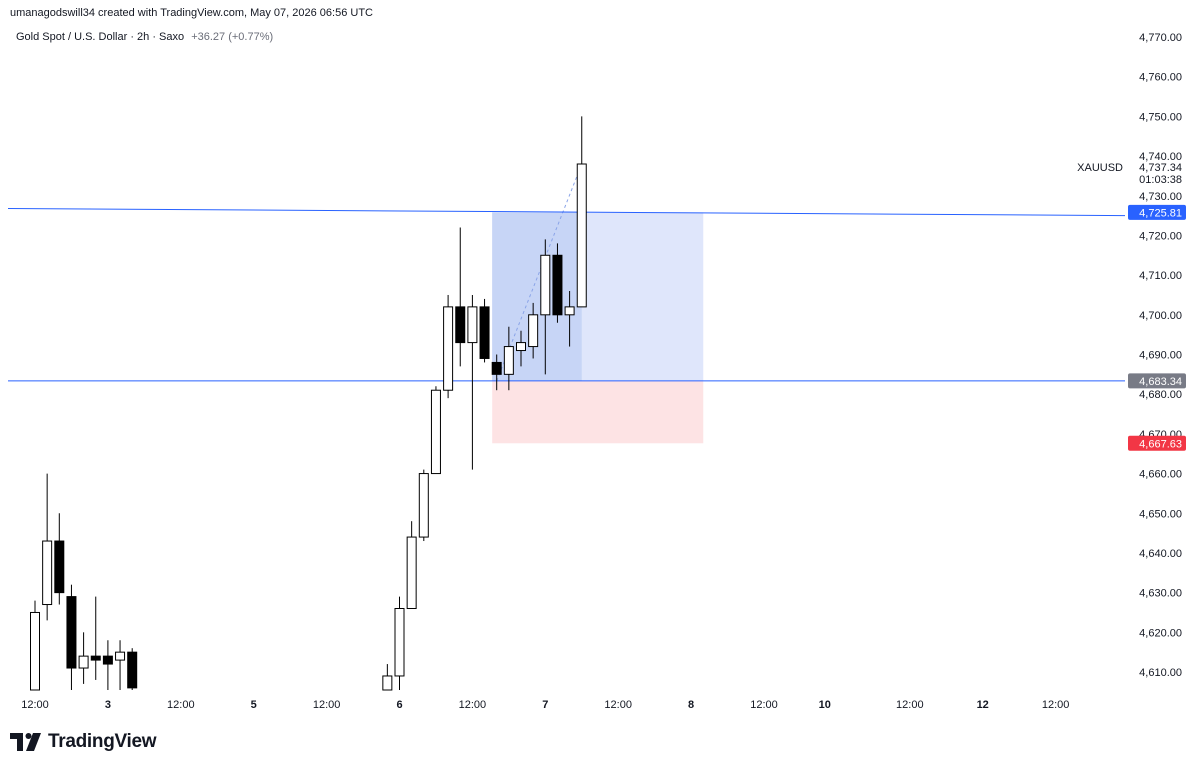 The image size is (1200, 769). Describe the element at coordinates (598, 303) in the screenshot. I see `position-zones` at that location.